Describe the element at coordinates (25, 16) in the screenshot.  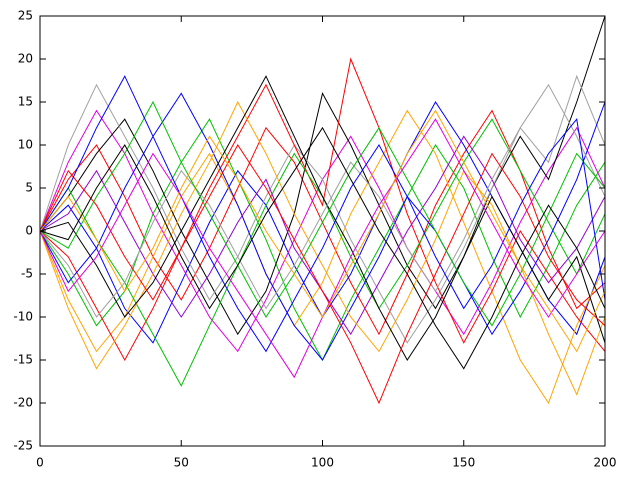
I see `y-tick-label: 25` at that location.